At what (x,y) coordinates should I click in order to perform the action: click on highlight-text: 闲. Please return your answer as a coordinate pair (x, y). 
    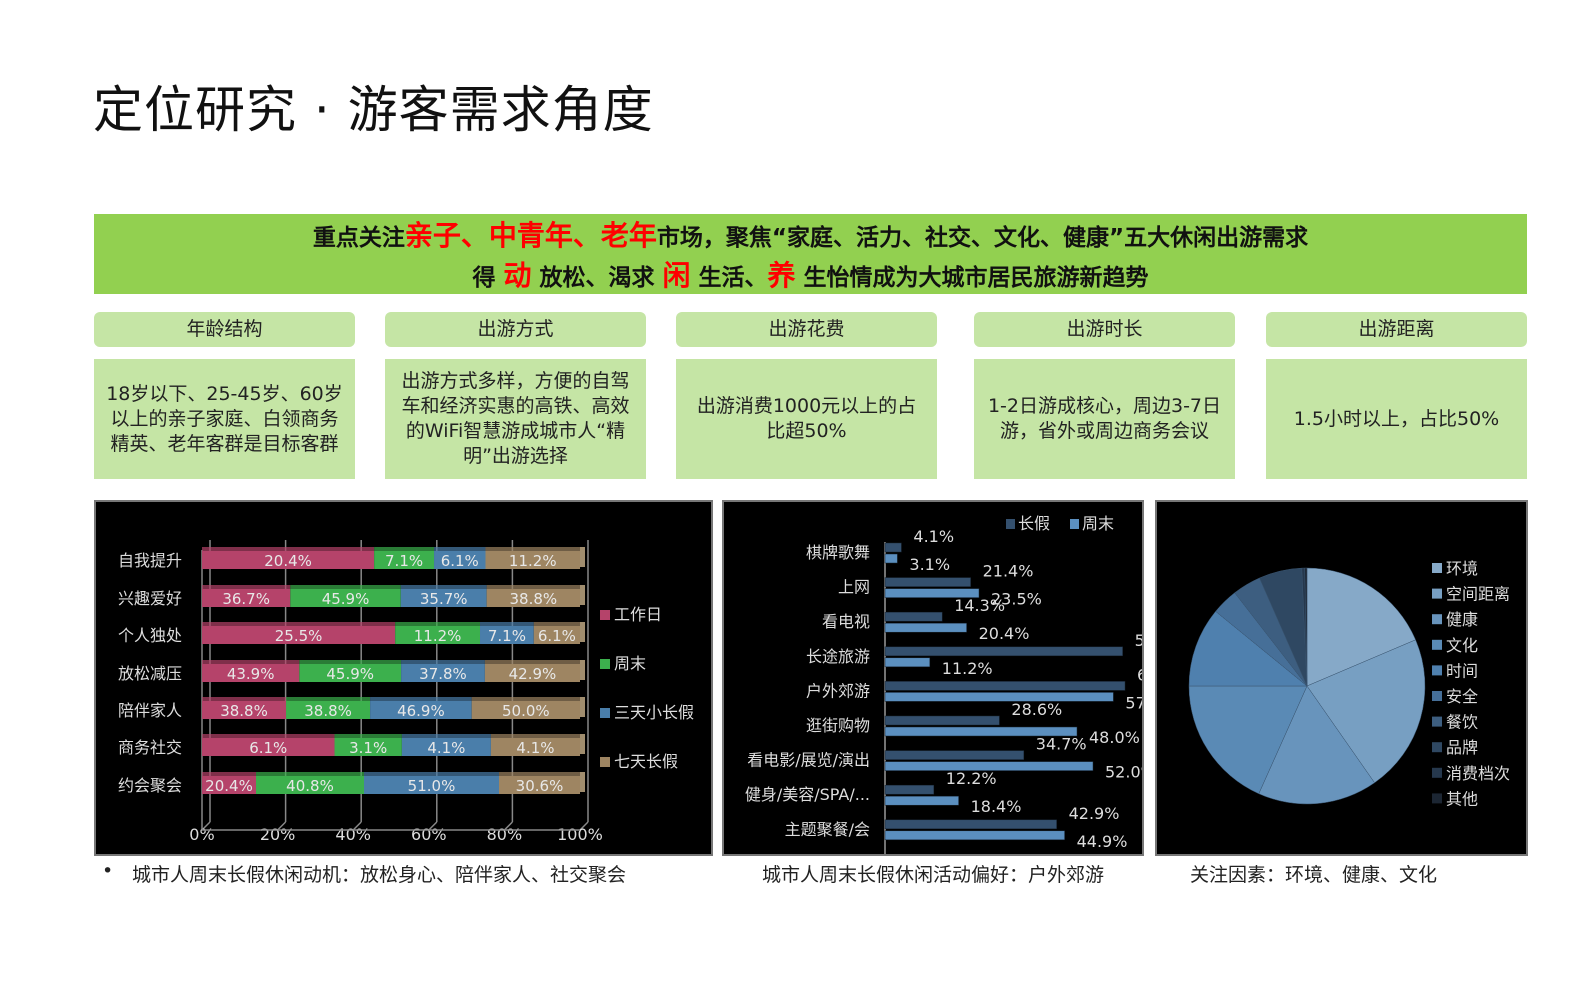
    Looking at the image, I should click on (676, 275).